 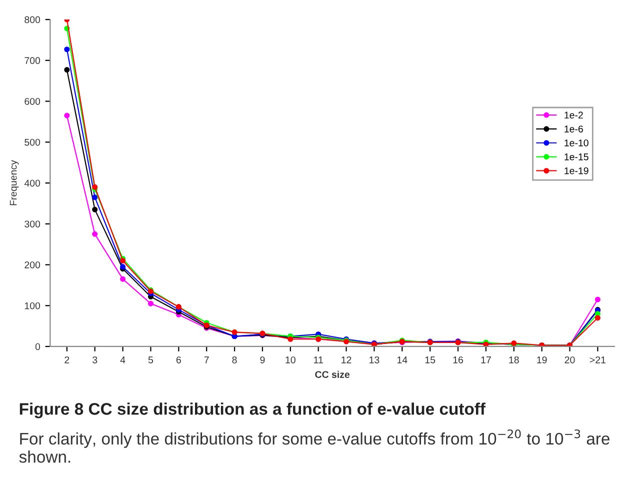 I want to click on y-tick-label: 0, so click(x=37, y=346).